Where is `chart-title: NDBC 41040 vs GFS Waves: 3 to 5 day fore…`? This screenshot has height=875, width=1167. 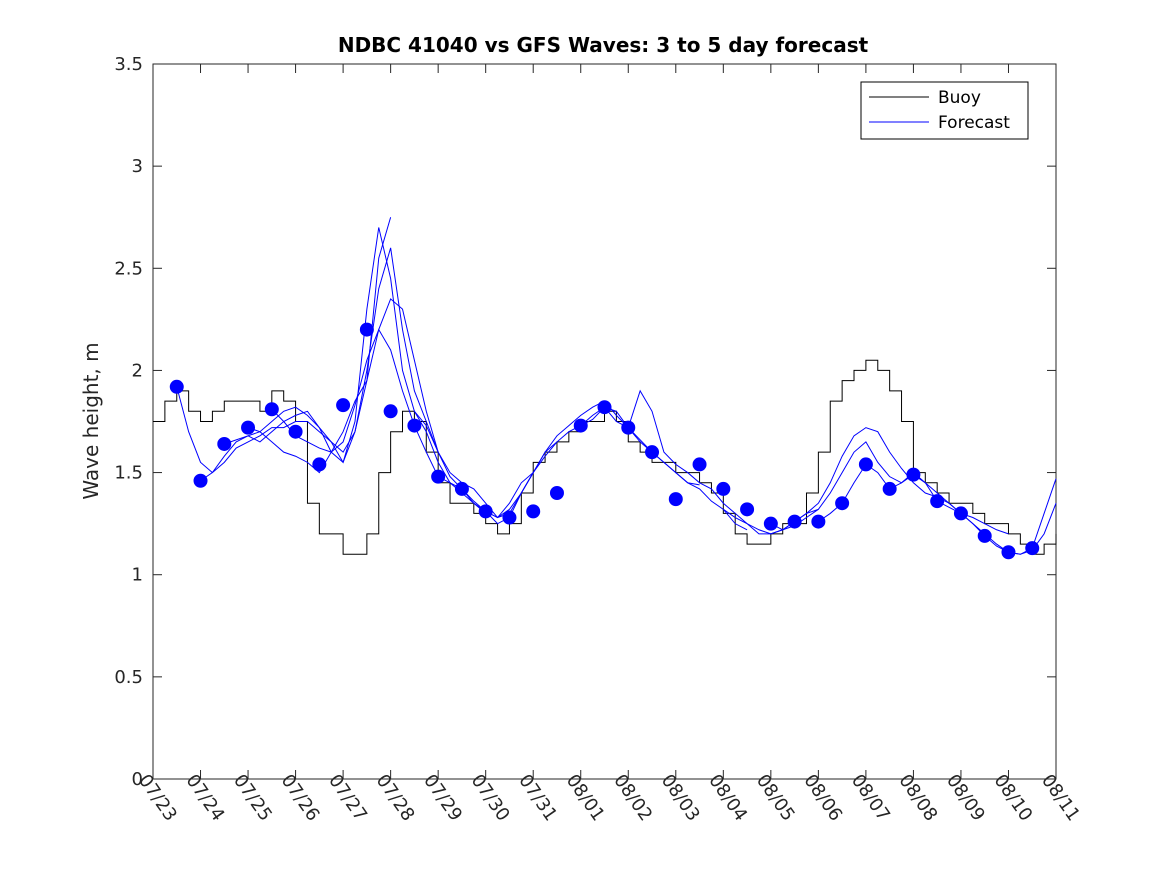 chart-title: NDBC 41040 vs GFS Waves: 3 to 5 day fore… is located at coordinates (603, 45).